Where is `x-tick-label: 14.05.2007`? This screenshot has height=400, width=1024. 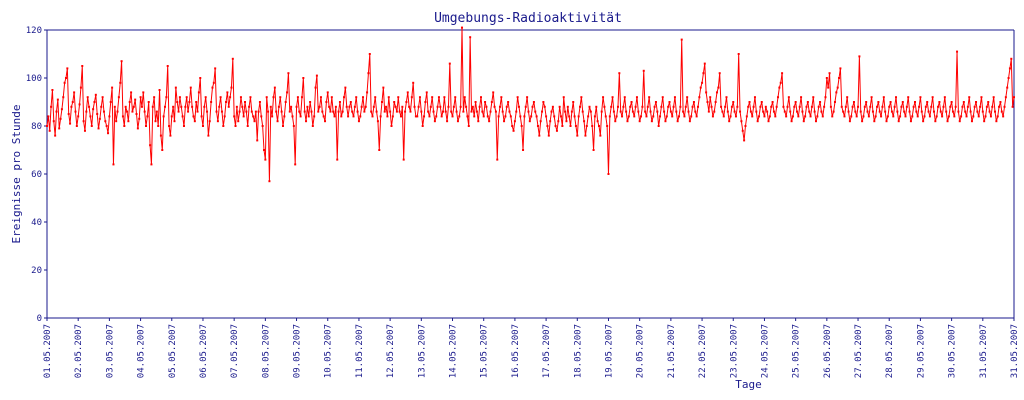
x-tick-label: 14.05.2007 is located at coordinates (454, 351).